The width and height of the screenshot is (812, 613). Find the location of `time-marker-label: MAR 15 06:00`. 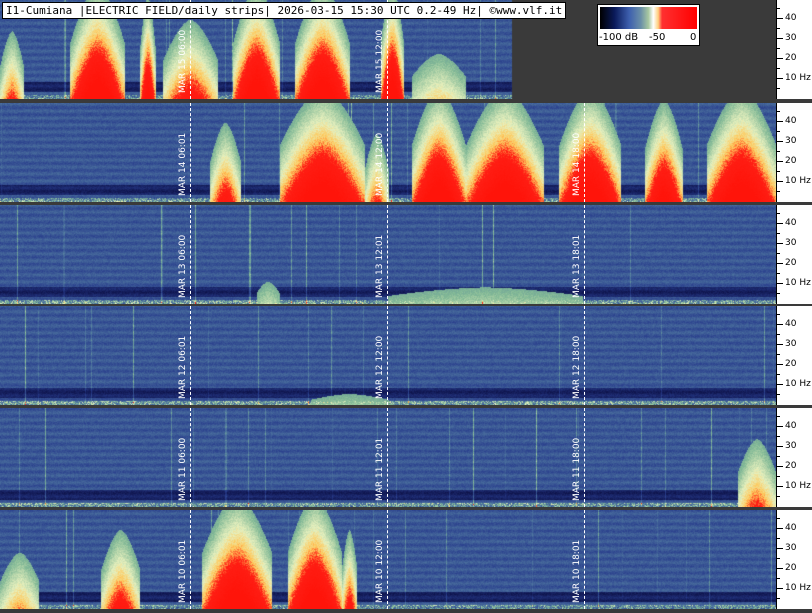

time-marker-label: MAR 15 06:00 is located at coordinates (183, 61).